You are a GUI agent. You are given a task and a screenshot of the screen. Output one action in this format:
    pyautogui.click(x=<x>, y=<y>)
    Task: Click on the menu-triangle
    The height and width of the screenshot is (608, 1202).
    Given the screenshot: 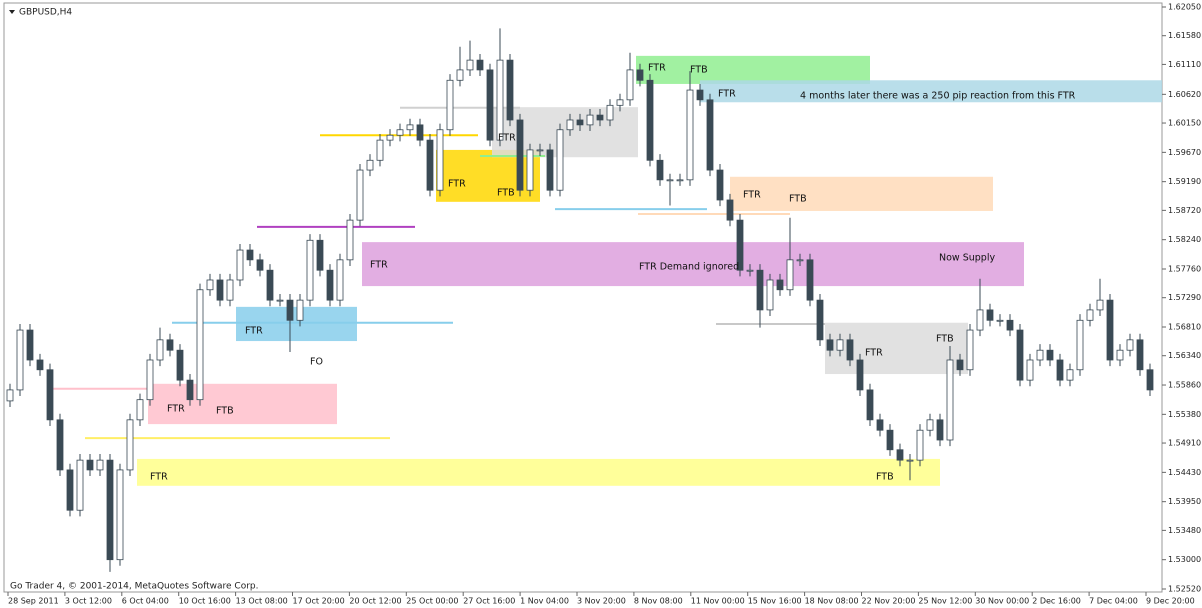 What is the action you would take?
    pyautogui.click(x=12, y=12)
    